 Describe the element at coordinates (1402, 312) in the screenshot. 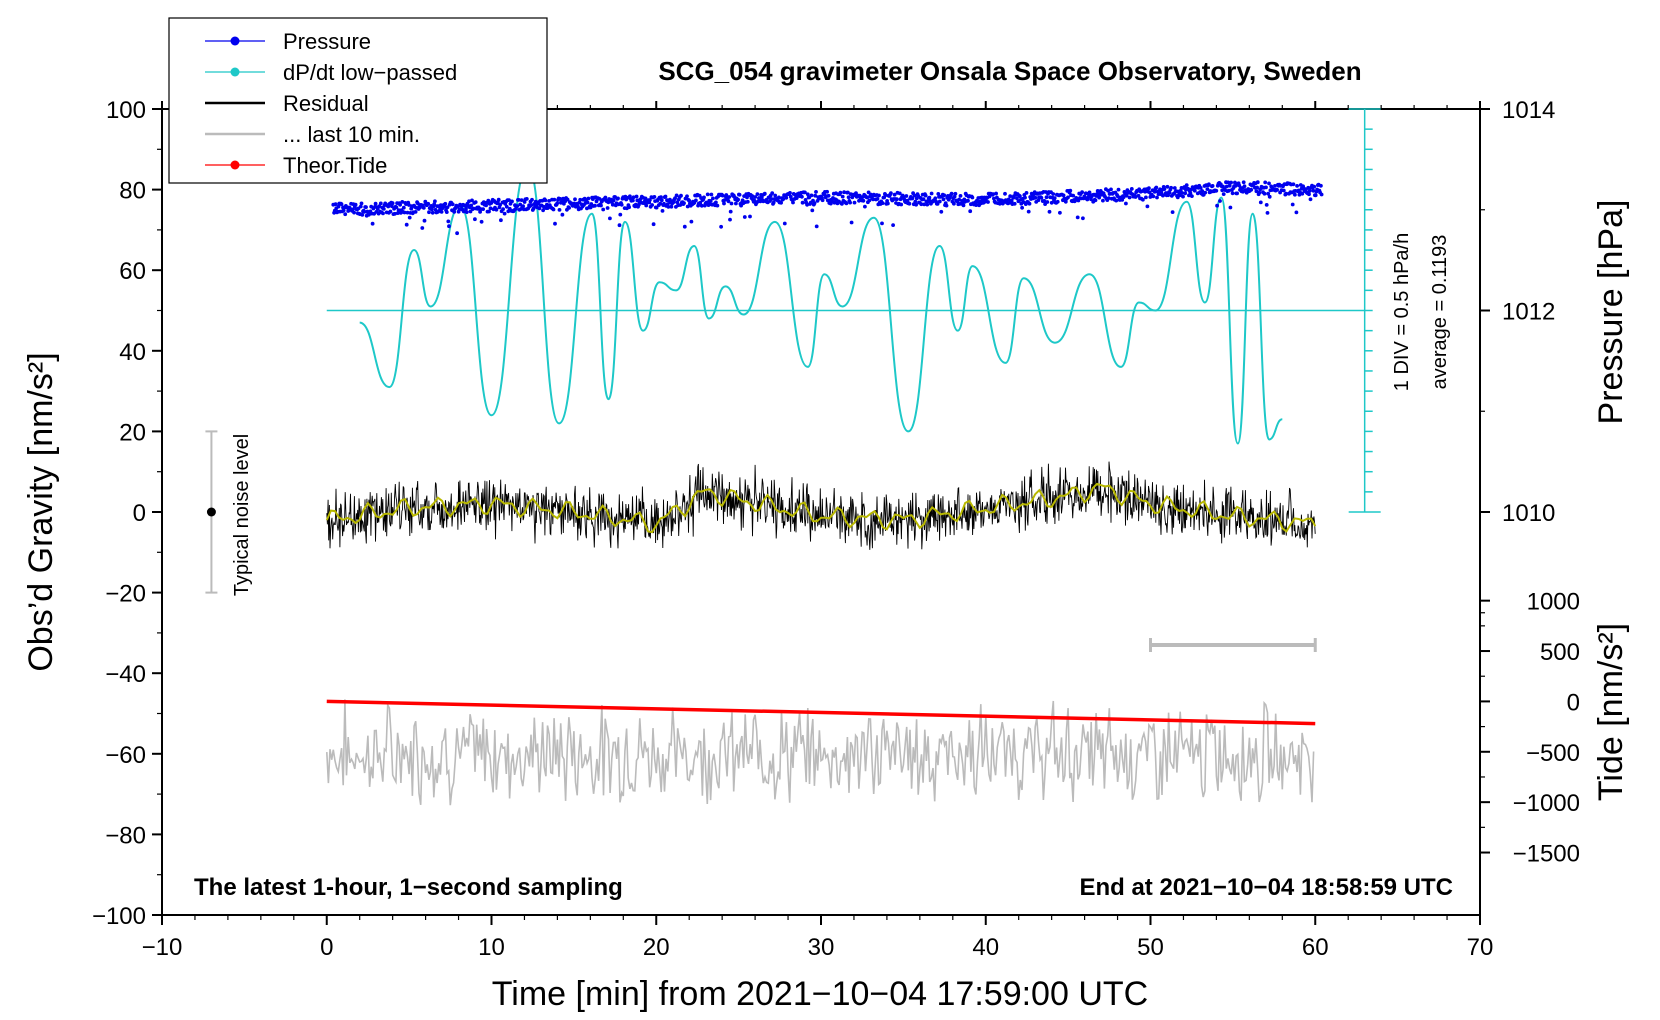

I see `div-label: 1 DIV = 0.5 hPa/h` at that location.